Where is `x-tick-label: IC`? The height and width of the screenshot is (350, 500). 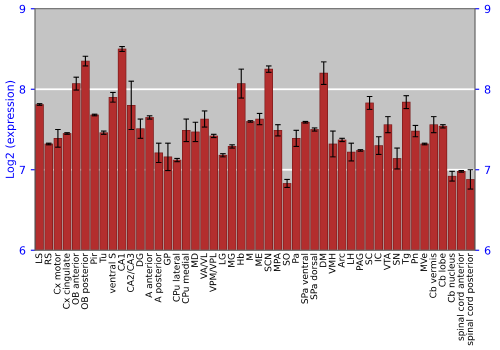
x-tick-label: IC is located at coordinates (378, 258).